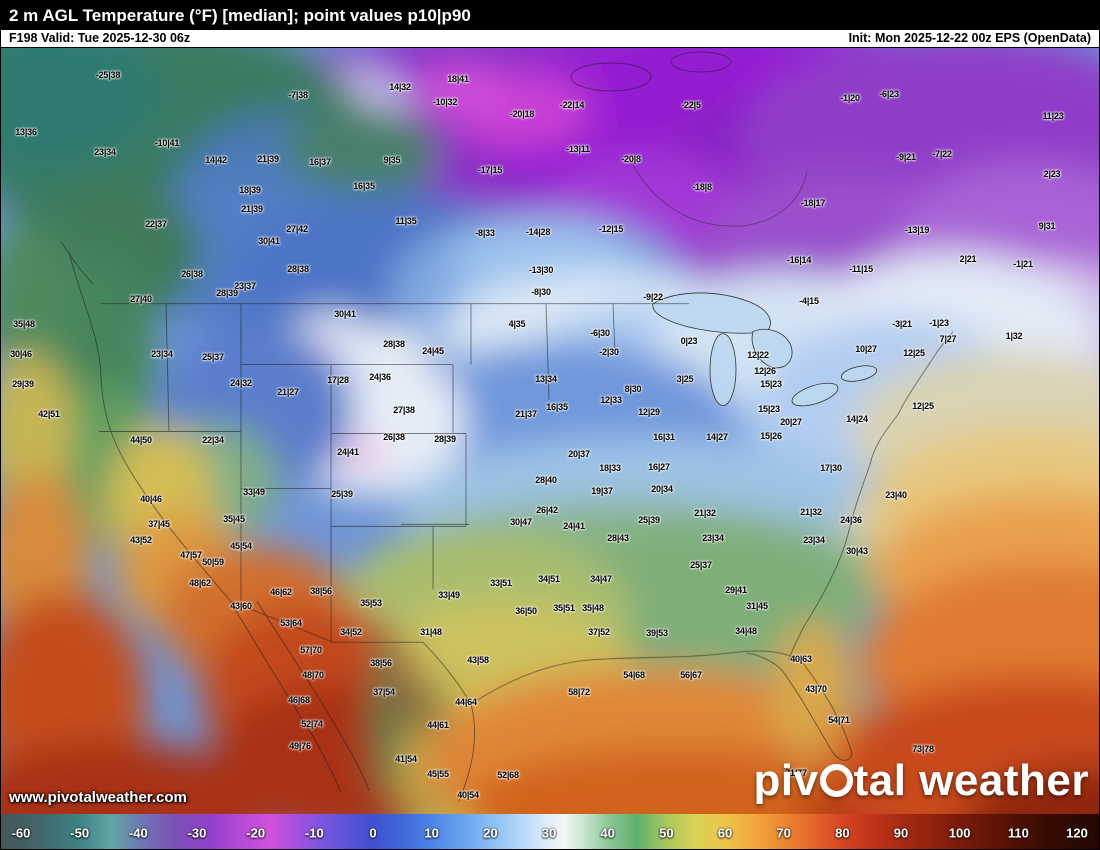 The height and width of the screenshot is (850, 1100). I want to click on point-value-label: 33|49, so click(254, 492).